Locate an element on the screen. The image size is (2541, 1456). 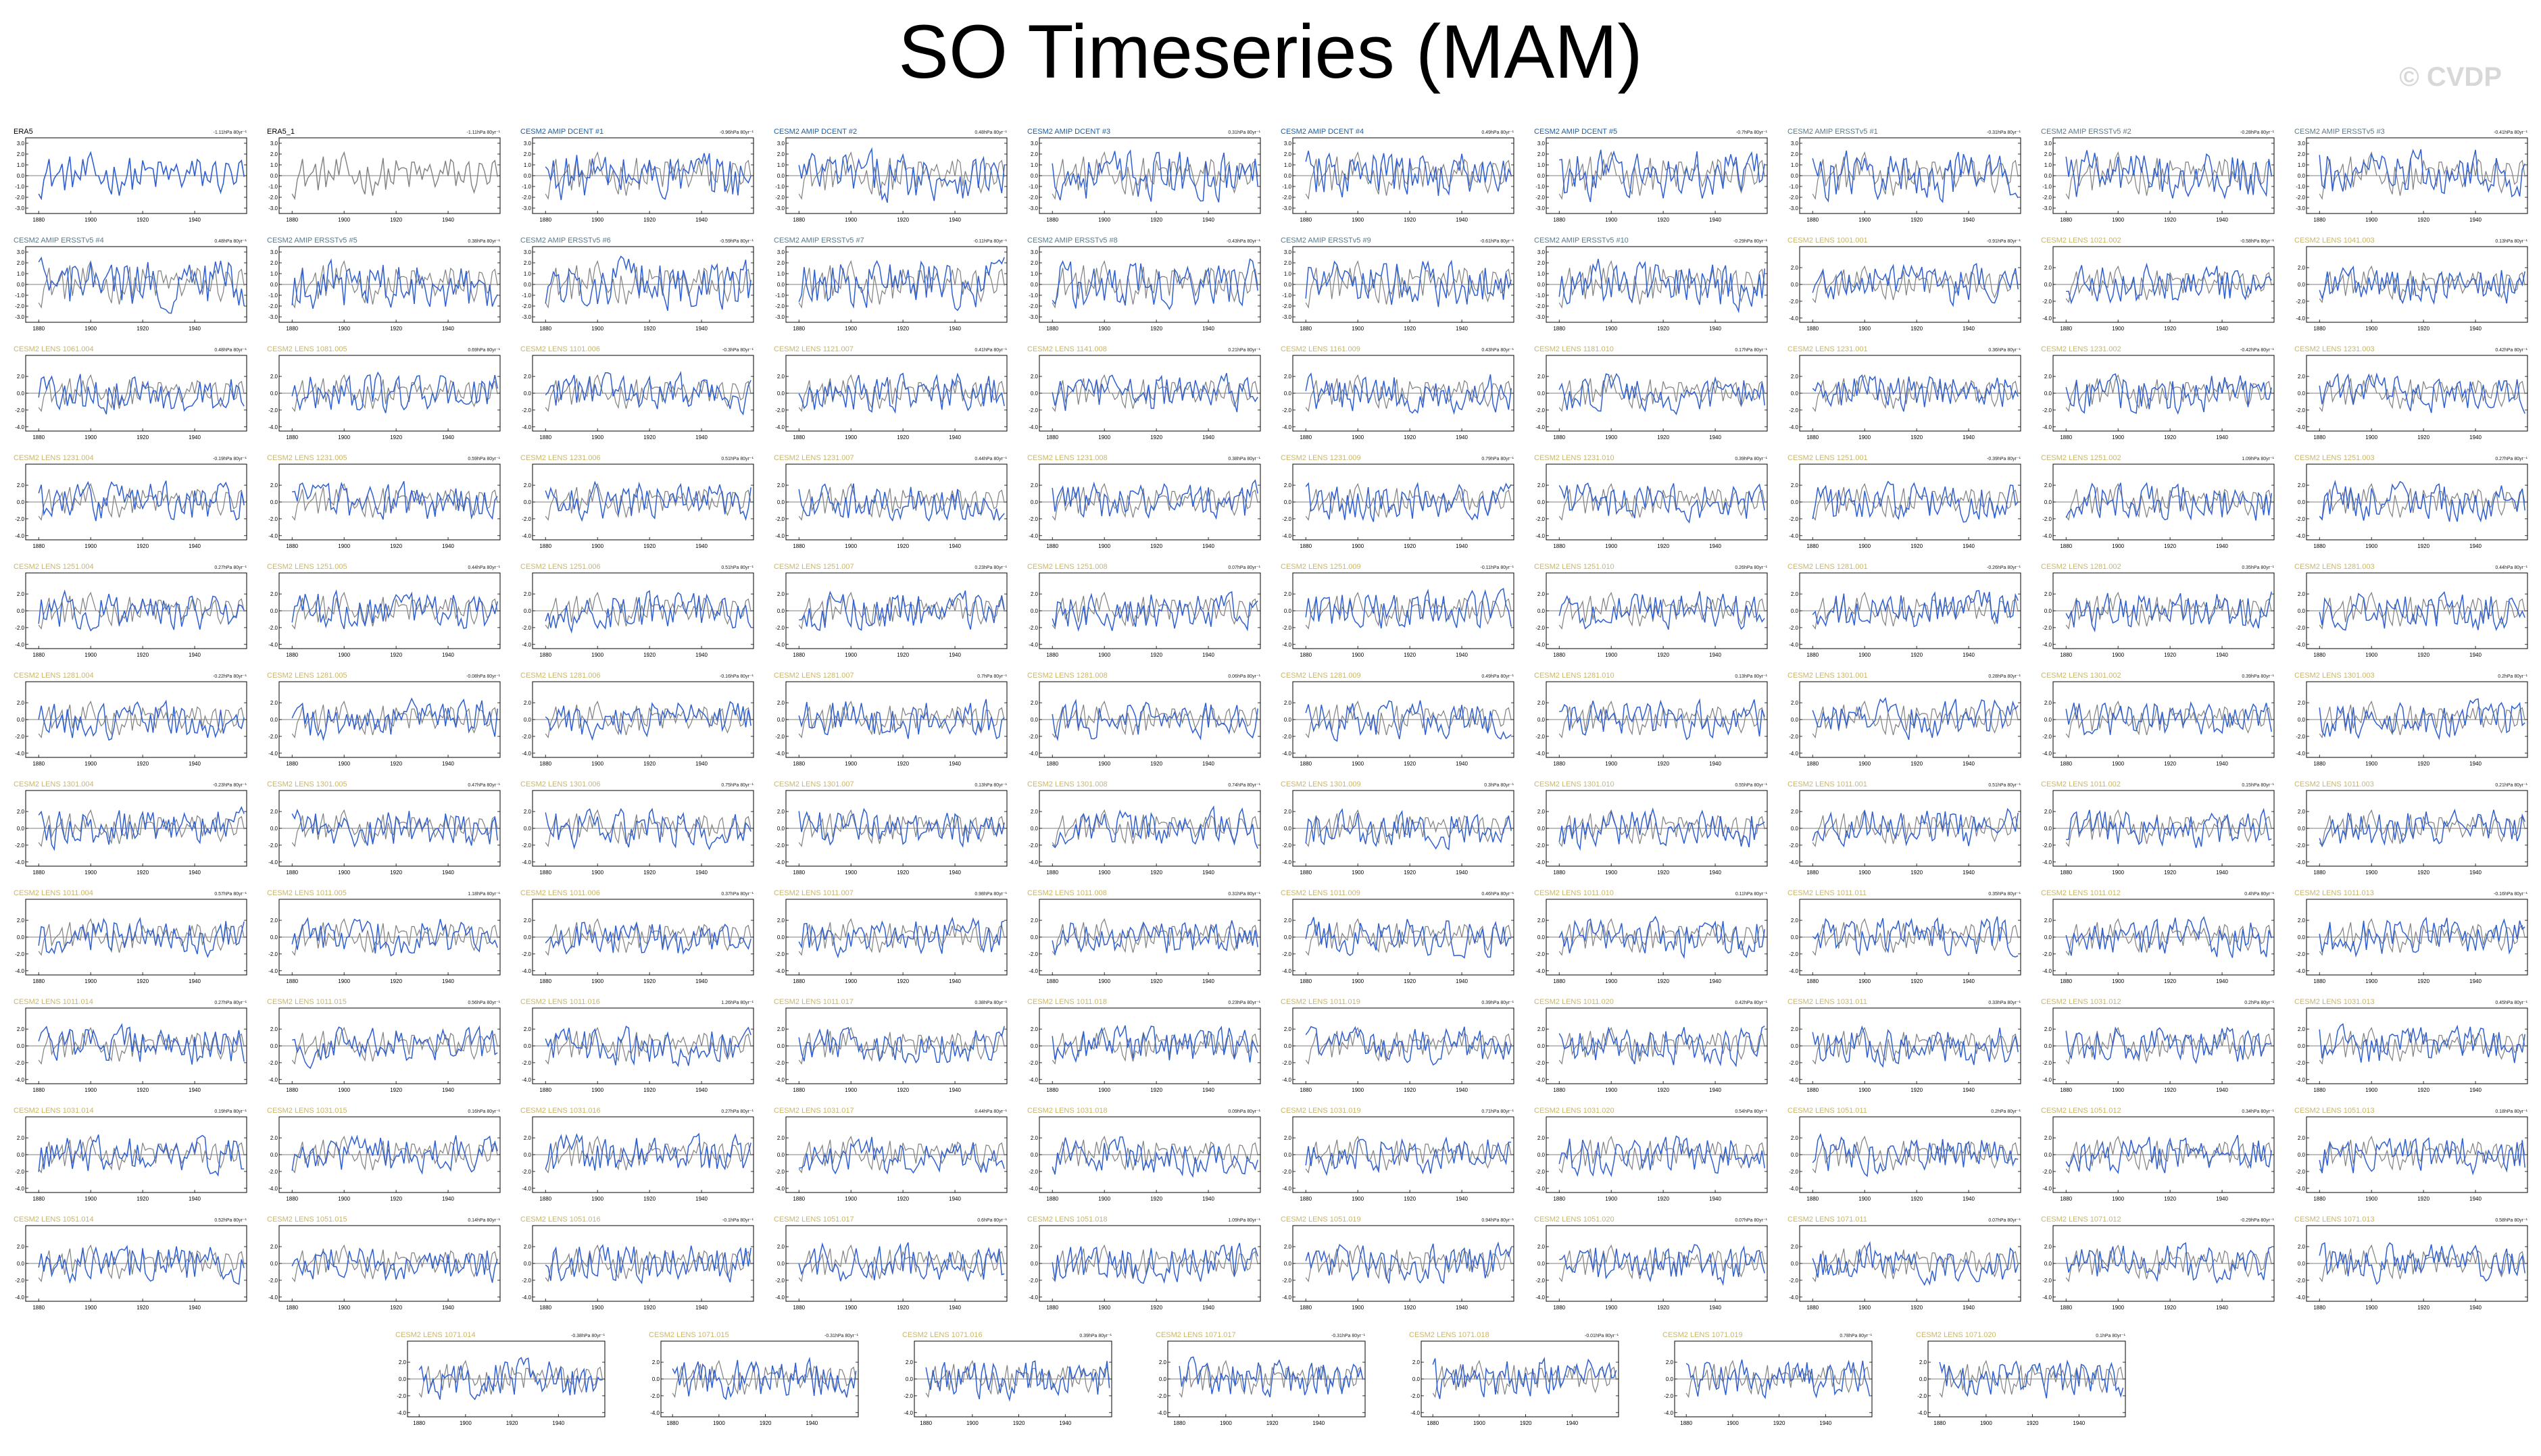
panel-title: CESM2 AMIP DCENT #4 is located at coordinates (1322, 132).